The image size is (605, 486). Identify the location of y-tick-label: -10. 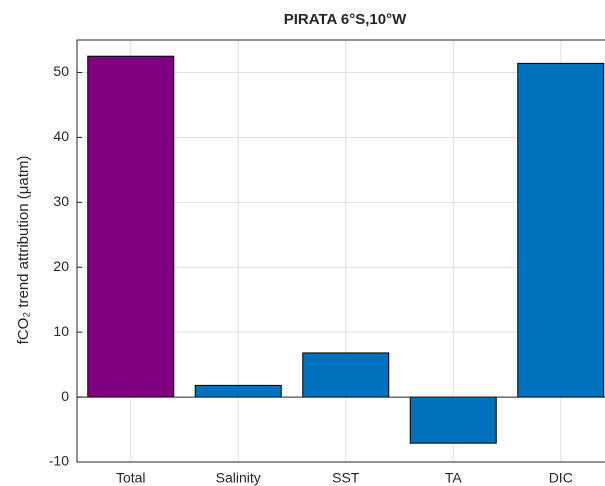
(59, 461).